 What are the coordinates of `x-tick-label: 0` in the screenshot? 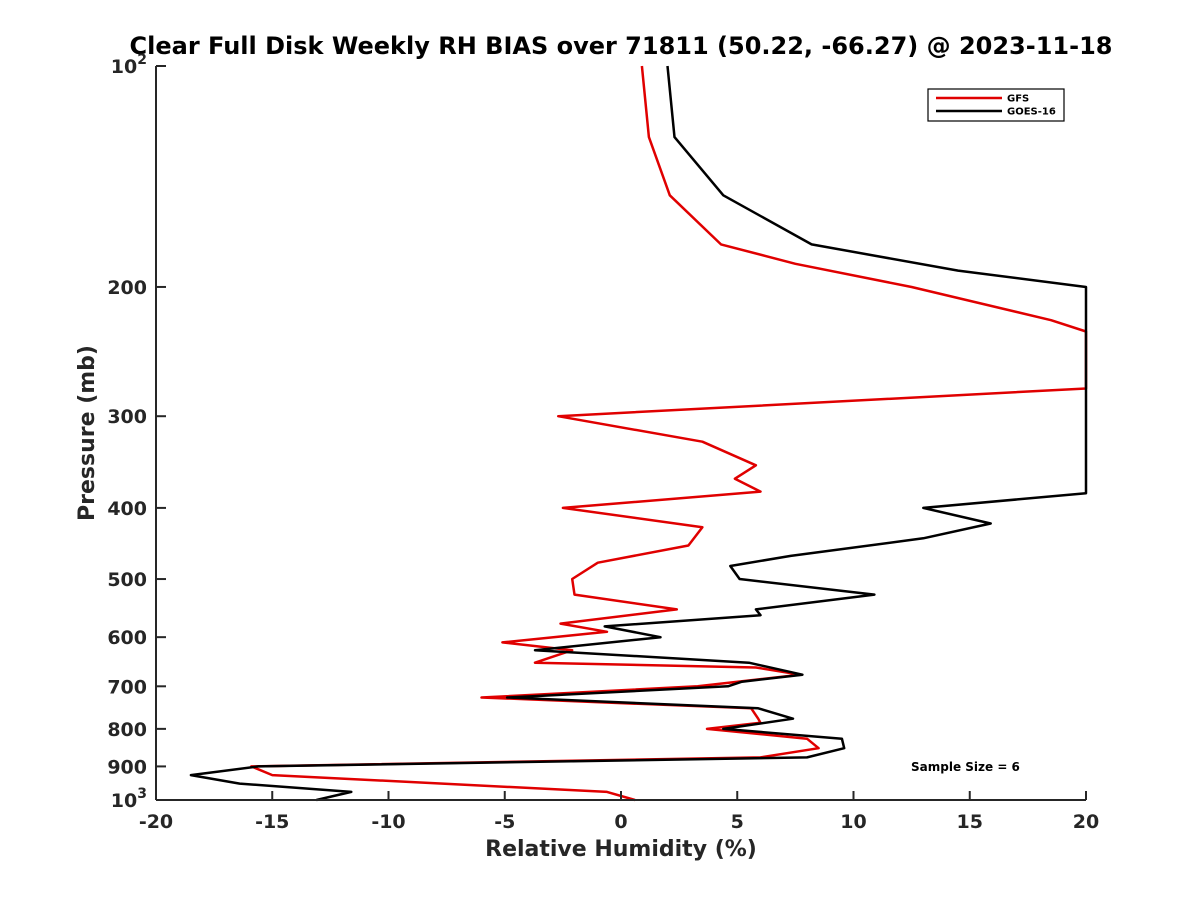 It's located at (620, 822).